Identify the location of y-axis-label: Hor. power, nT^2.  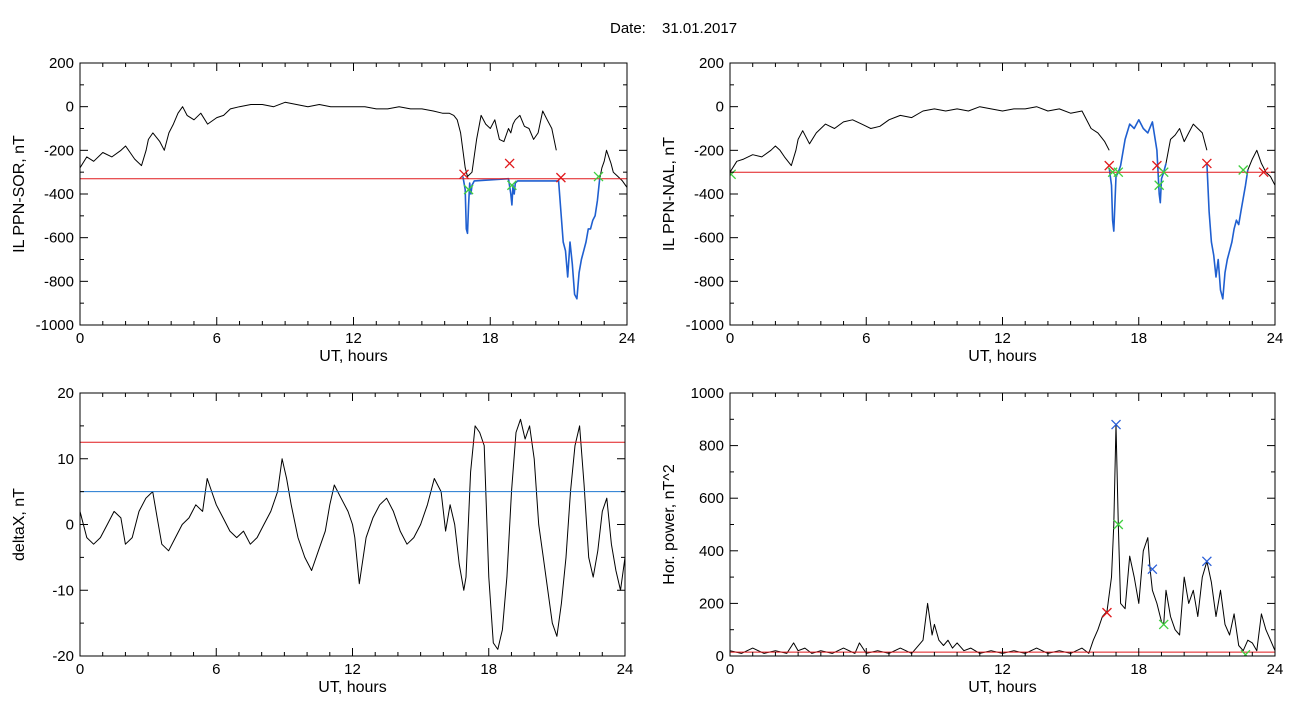
(669, 524).